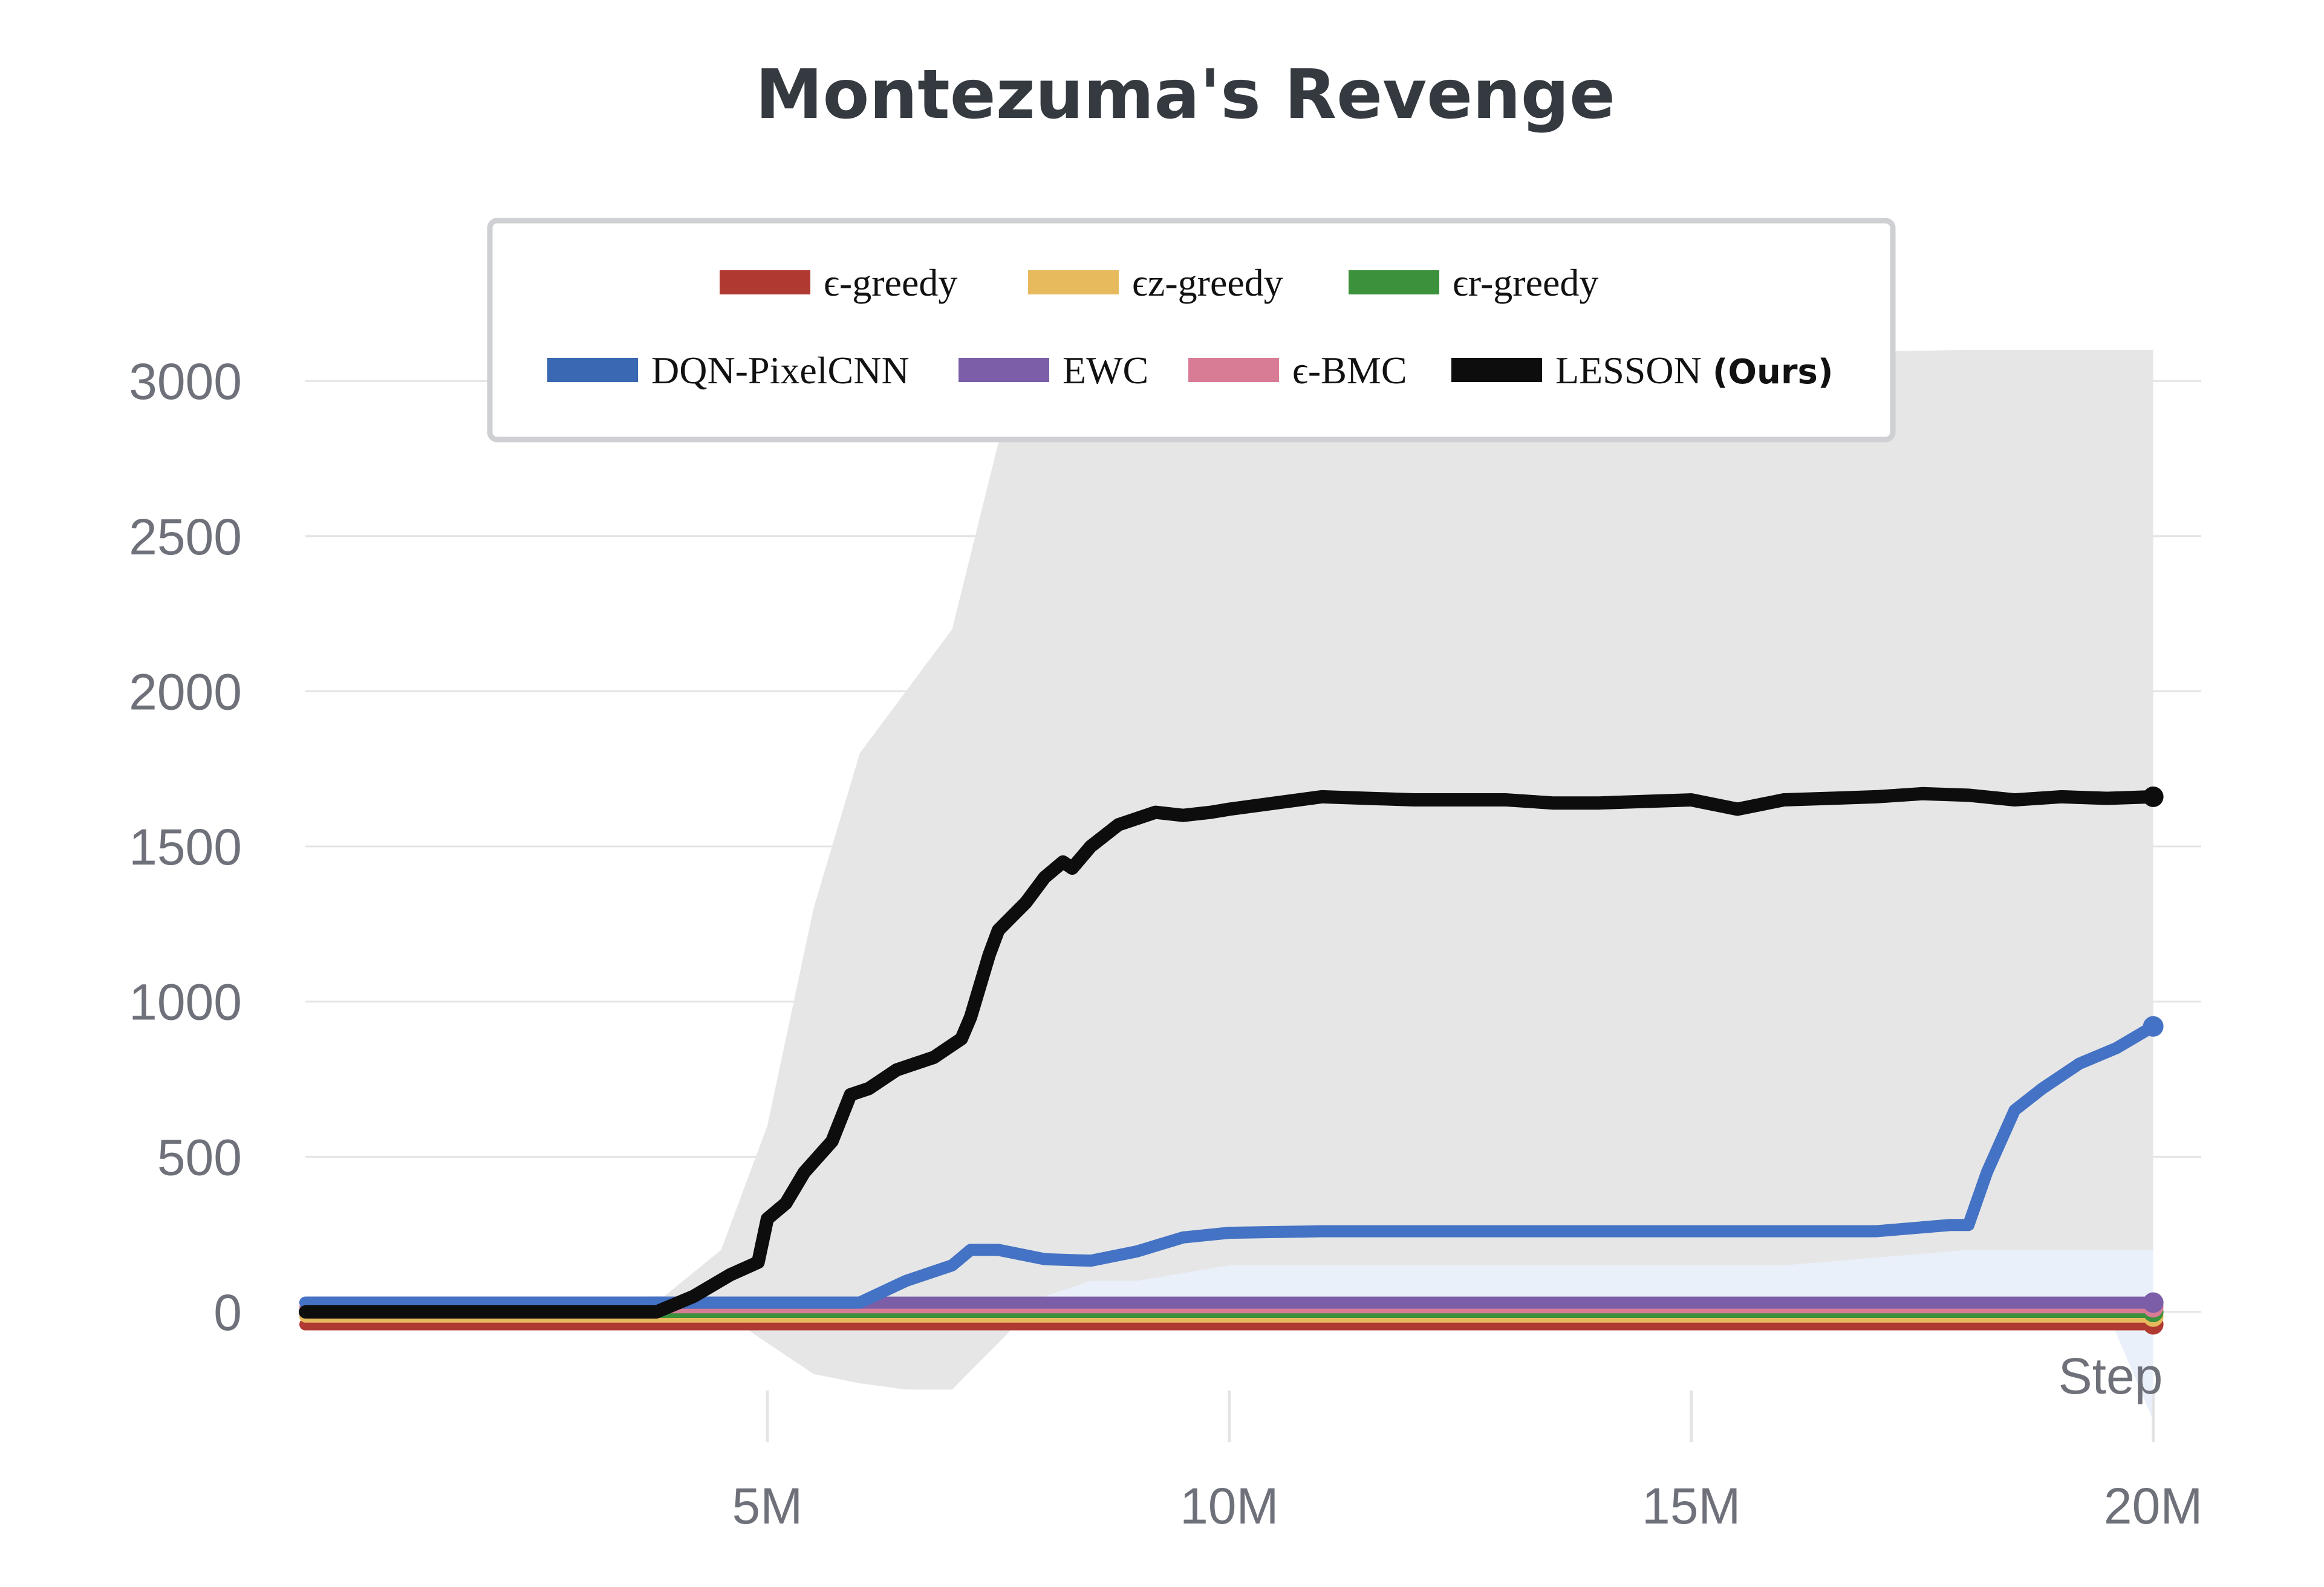 This screenshot has width=2324, height=1587. What do you see at coordinates (780, 370) in the screenshot?
I see `legend-label: DQN-PixelCNN` at bounding box center [780, 370].